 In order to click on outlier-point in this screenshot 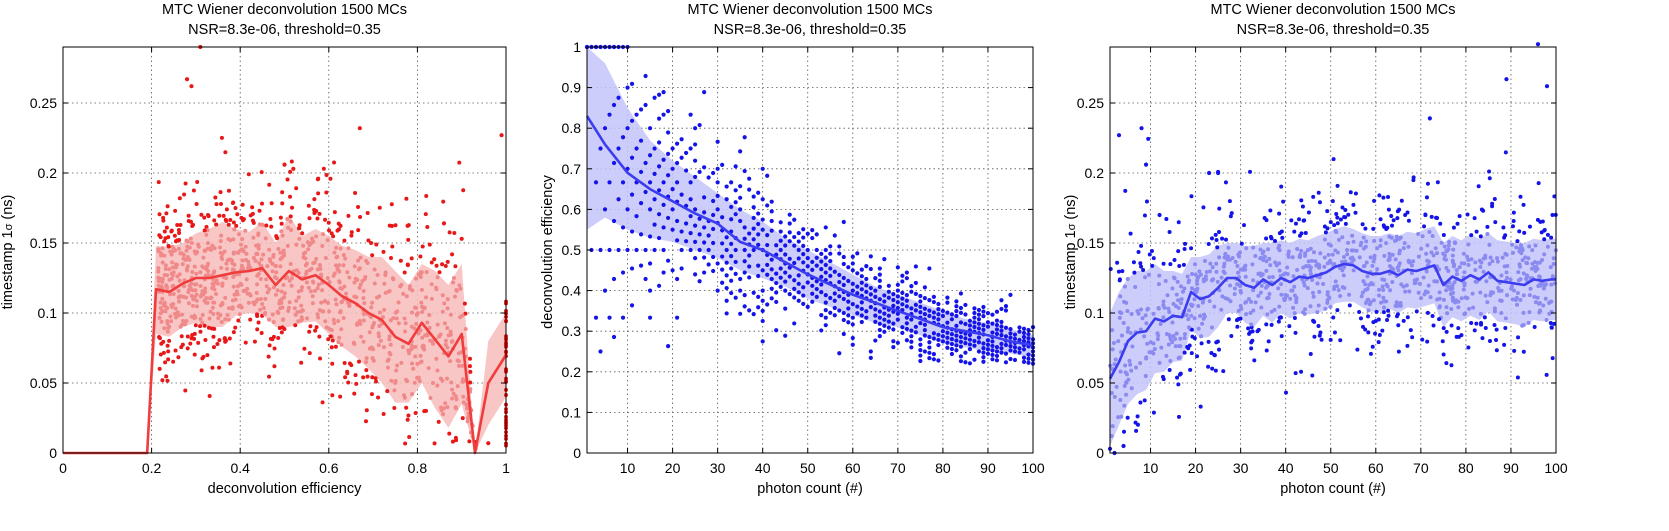, I will do `click(488, 443)`.